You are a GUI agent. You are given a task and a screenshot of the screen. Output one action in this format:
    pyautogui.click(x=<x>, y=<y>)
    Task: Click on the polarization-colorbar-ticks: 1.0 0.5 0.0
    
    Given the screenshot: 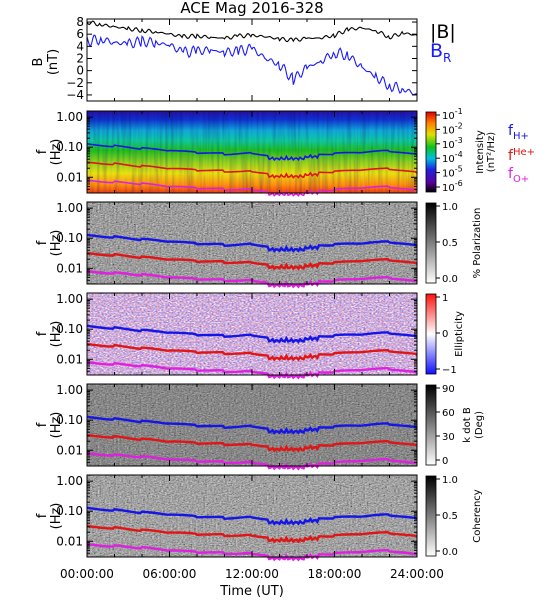 What is the action you would take?
    pyautogui.click(x=447, y=243)
    